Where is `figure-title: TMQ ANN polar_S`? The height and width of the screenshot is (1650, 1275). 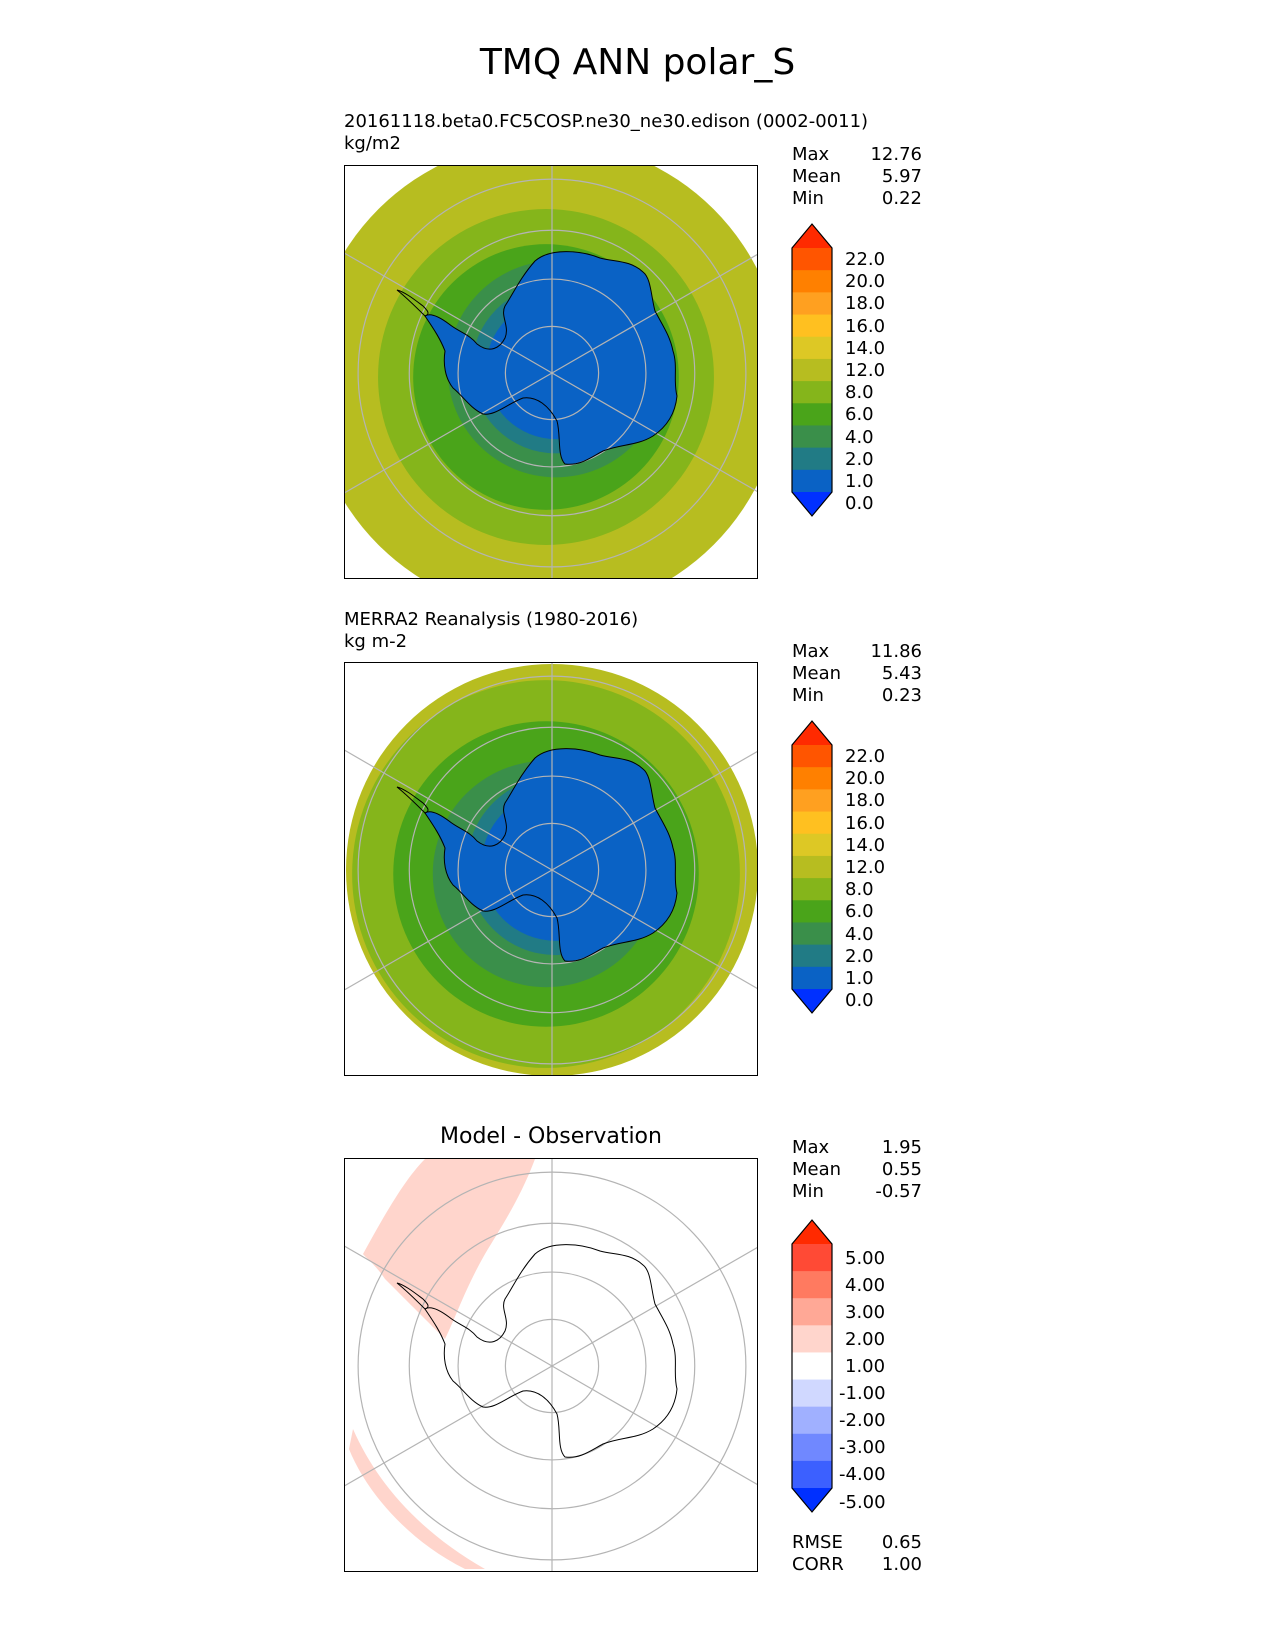
figure-title: TMQ ANN polar_S is located at coordinates (637, 62).